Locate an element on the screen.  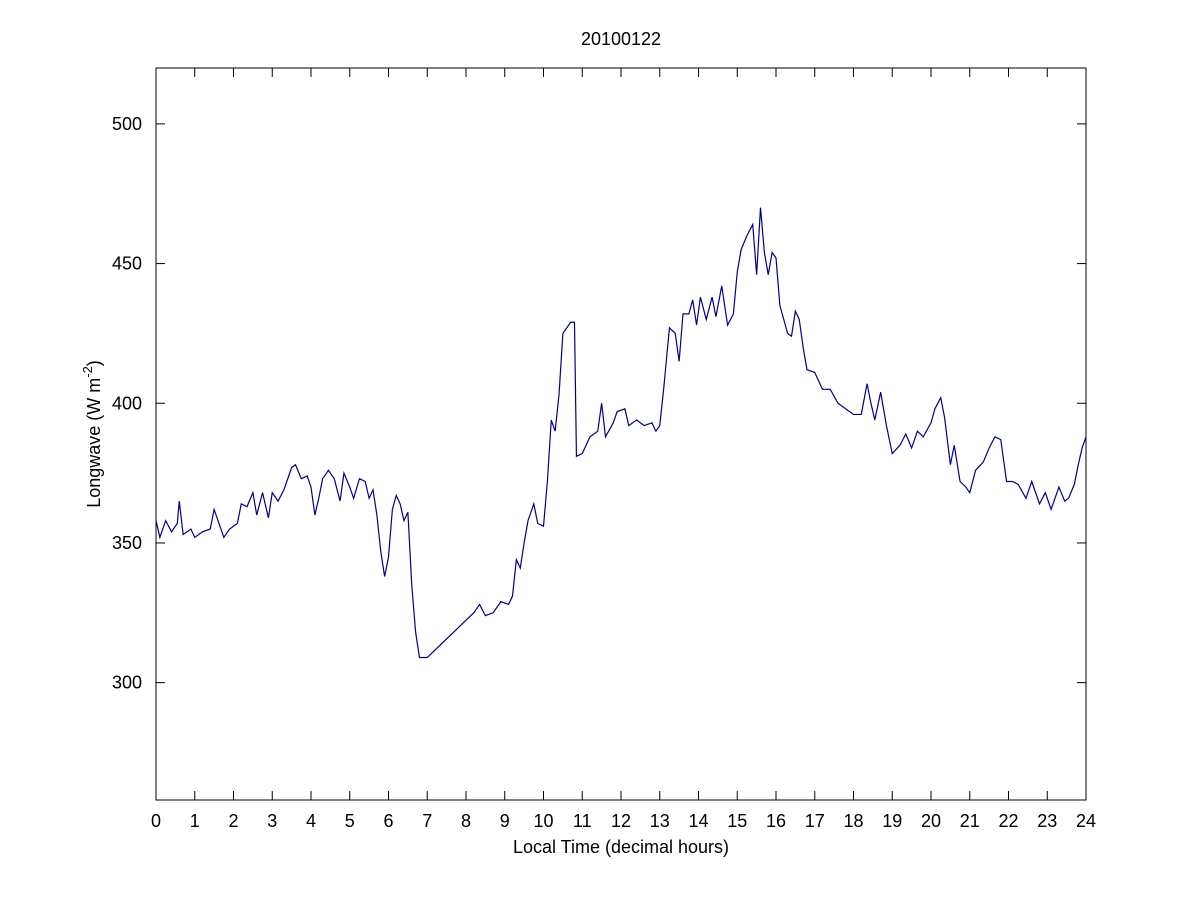
y-tick-label: 350 is located at coordinates (127, 543).